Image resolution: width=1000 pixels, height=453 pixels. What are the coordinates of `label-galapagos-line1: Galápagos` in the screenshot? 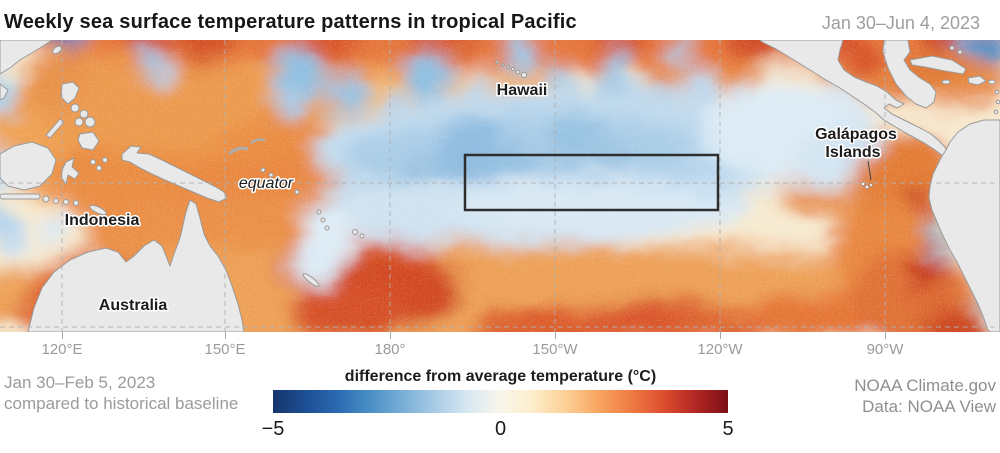 It's located at (856, 134).